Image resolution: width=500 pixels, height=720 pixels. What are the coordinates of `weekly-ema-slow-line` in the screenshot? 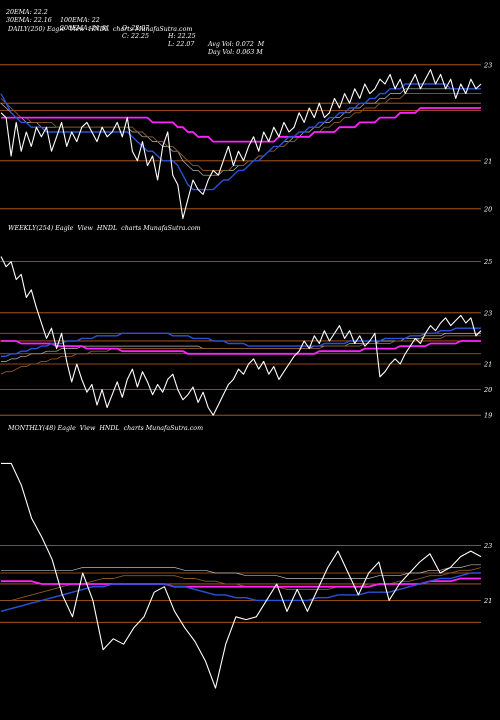 It's located at (241, 347).